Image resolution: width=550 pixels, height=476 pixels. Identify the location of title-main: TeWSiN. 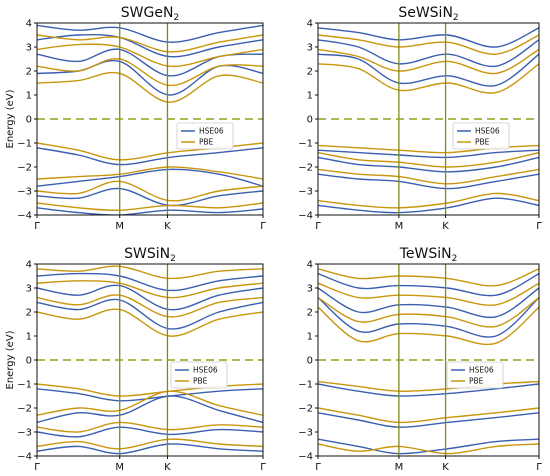
(425, 254).